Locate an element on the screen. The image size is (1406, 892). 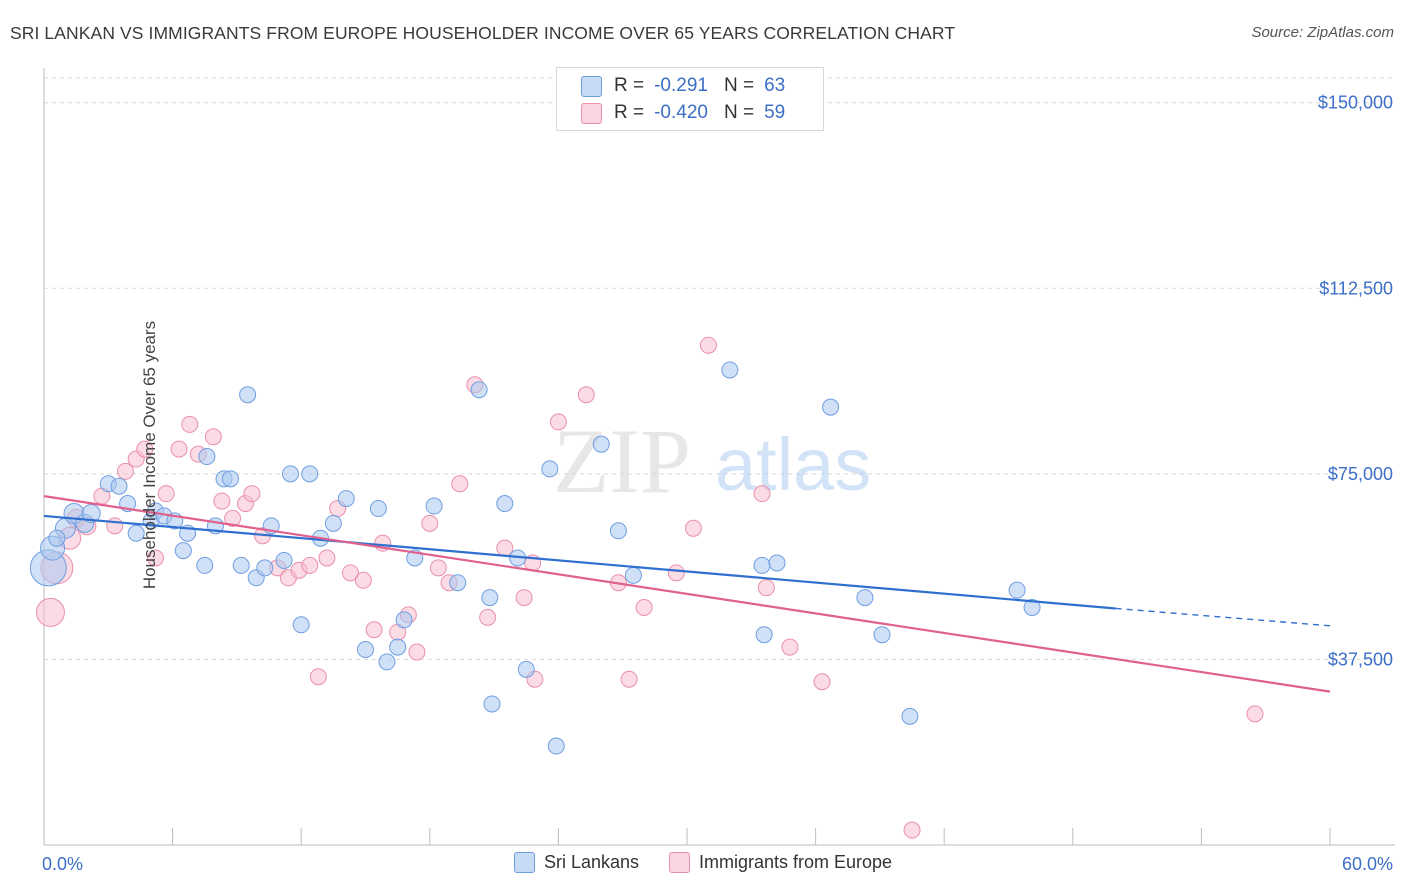
legend-item-immigrants-from-europe: Immigrants from Europe is located at coordinates (780, 862).